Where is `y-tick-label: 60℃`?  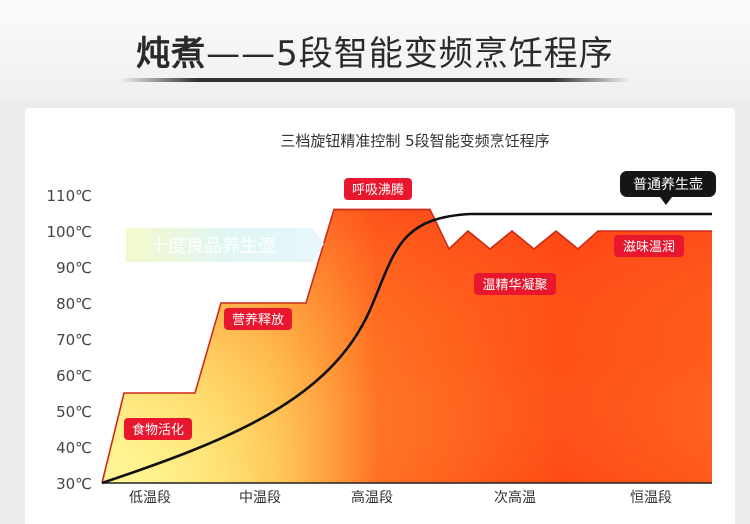 y-tick-label: 60℃ is located at coordinates (74, 376).